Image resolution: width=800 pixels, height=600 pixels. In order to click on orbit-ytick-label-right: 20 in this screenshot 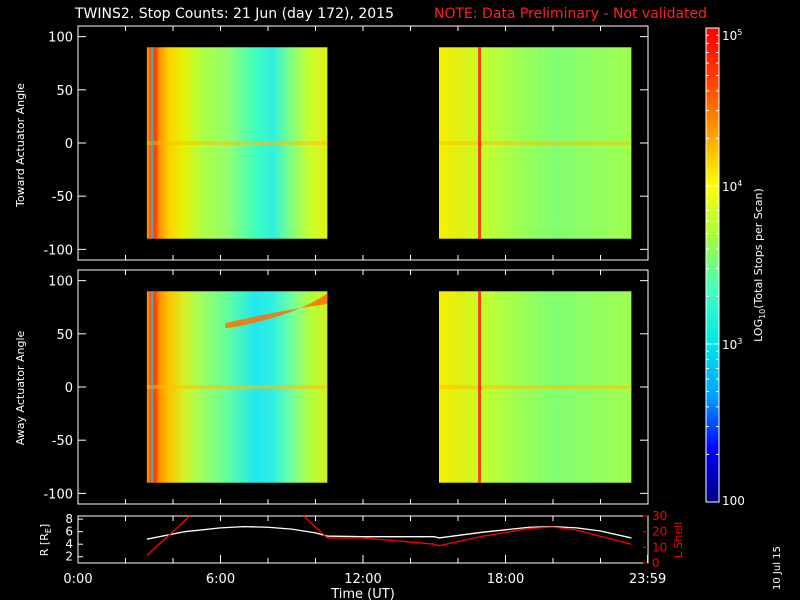, I will do `click(659, 532)`.